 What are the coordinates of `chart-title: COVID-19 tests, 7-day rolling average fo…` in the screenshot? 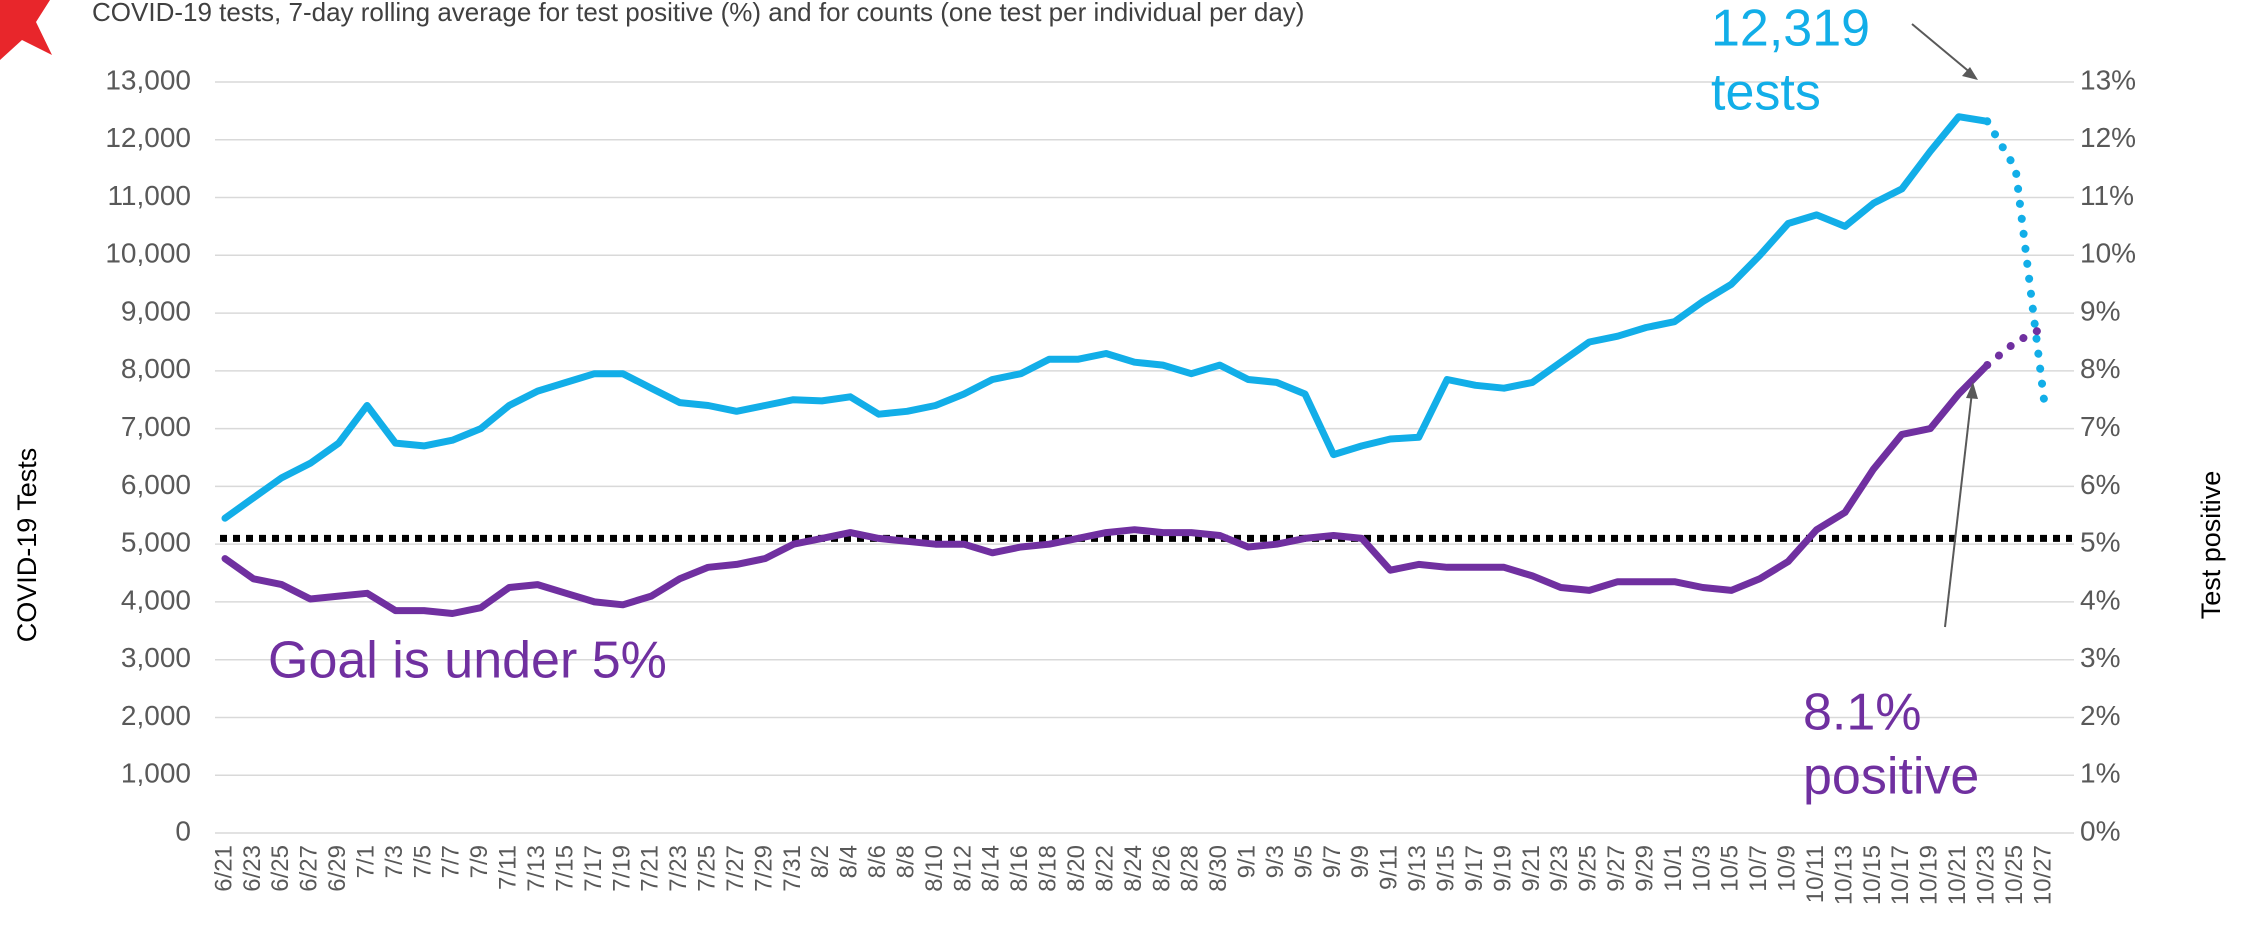 It's located at (698, 13).